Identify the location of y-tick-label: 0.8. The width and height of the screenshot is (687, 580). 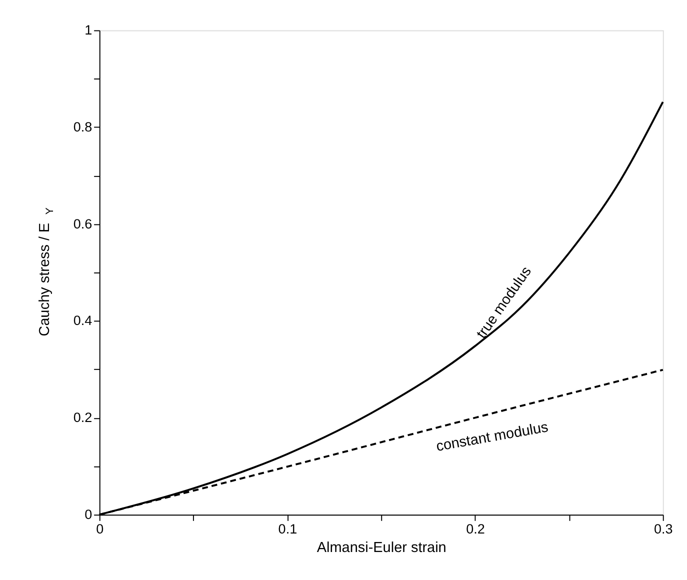
(82, 126).